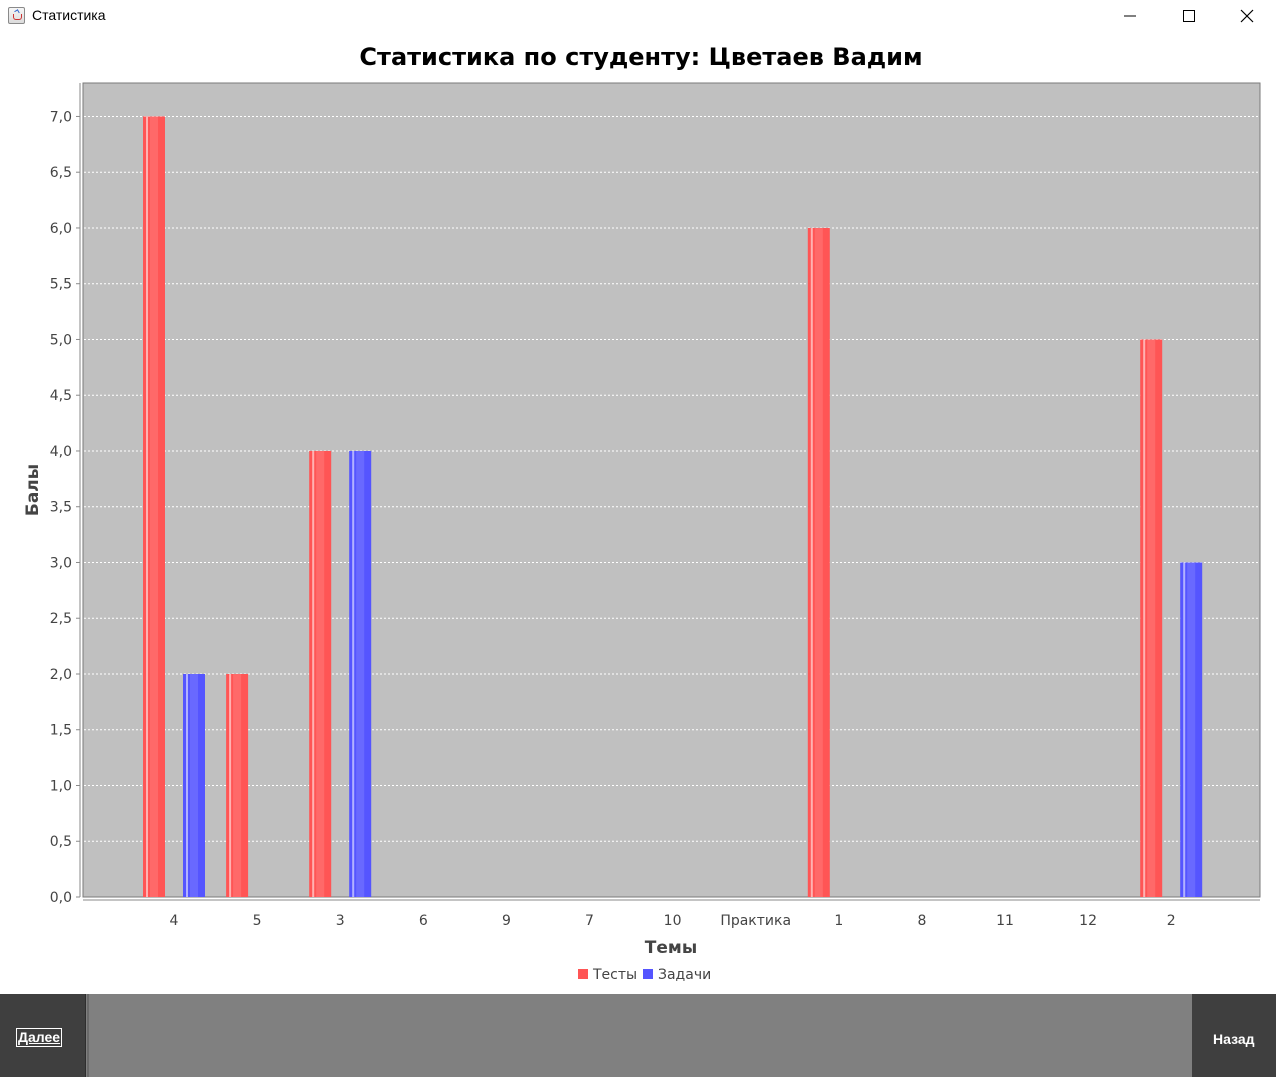  I want to click on y-tick-label: 4,5, so click(61, 396).